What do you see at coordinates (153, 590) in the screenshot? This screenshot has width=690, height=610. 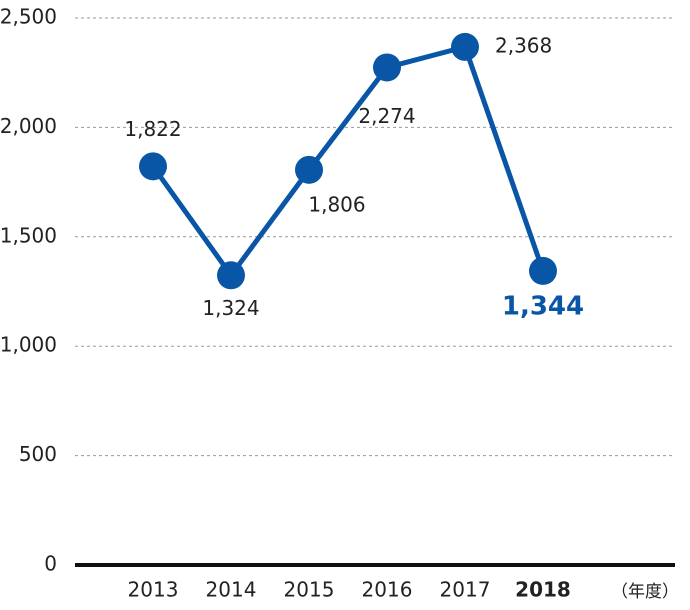 I see `x-tick-label: 2013` at bounding box center [153, 590].